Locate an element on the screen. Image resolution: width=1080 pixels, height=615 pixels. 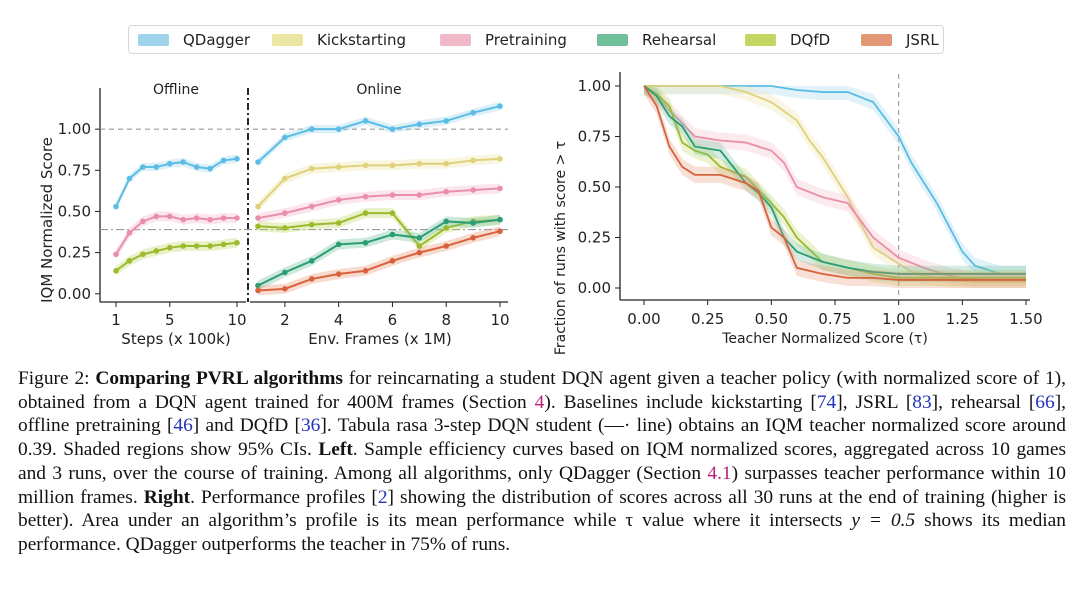
left-ytick-label: 1.00 is located at coordinates (74, 129).